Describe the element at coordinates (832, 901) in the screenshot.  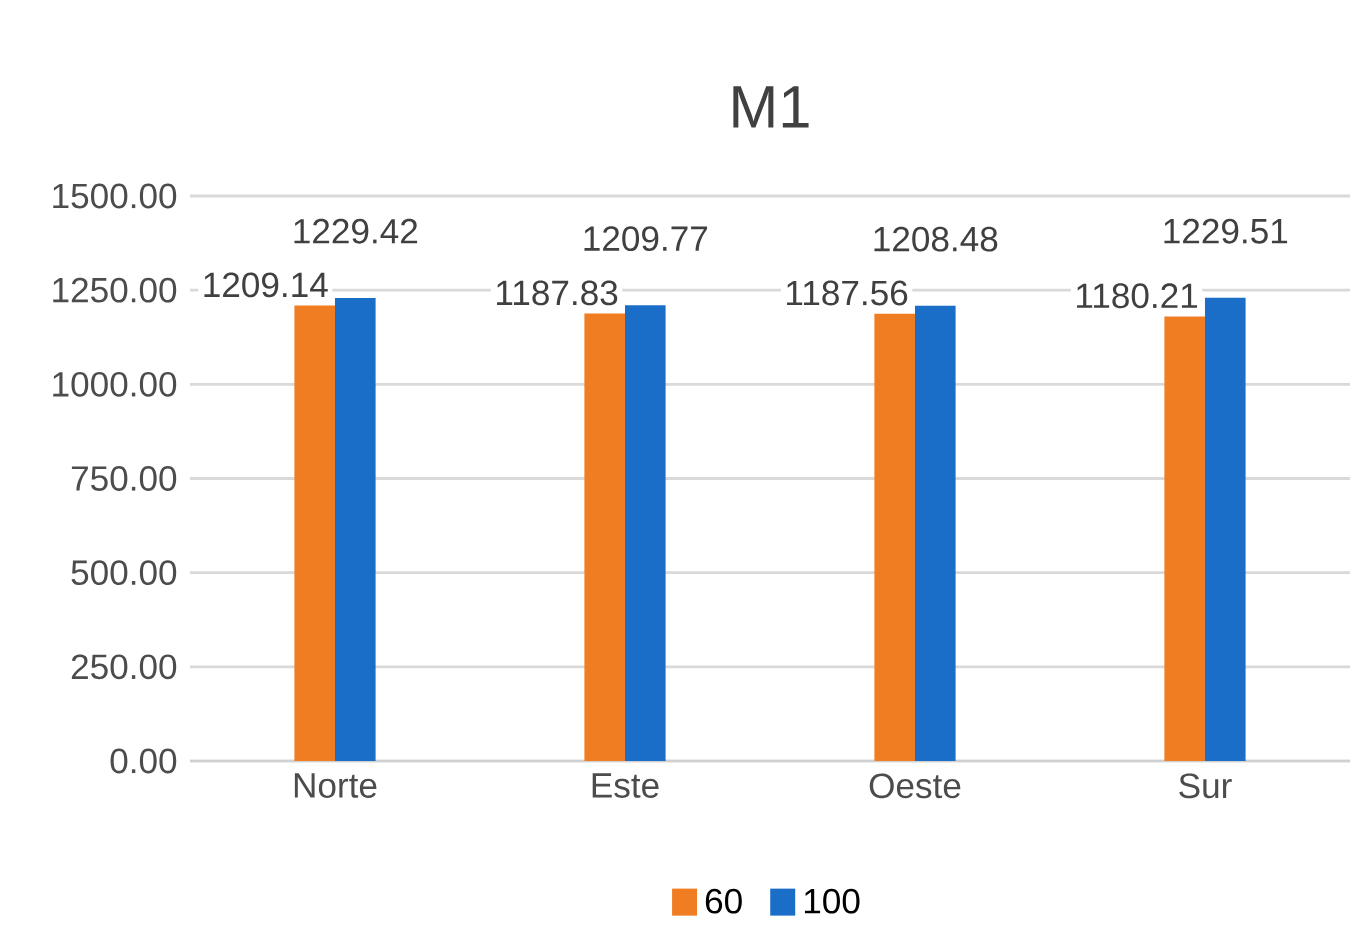
I see `legend-label: 100` at that location.